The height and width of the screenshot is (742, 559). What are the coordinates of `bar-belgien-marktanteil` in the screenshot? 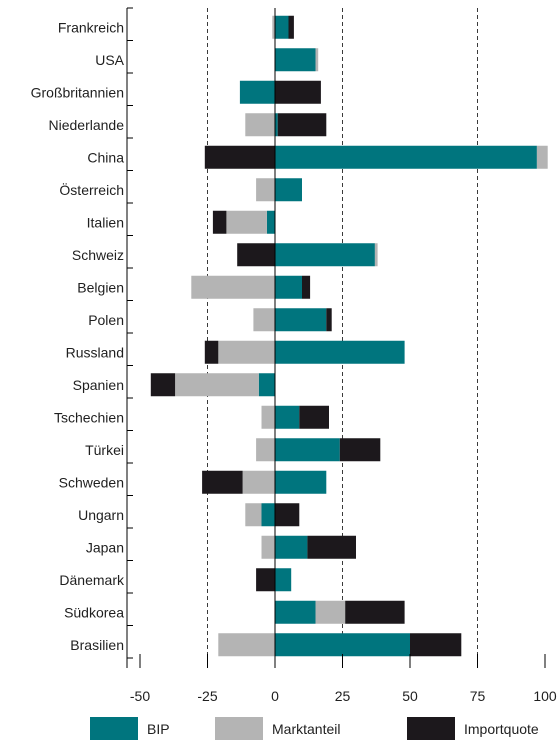 It's located at (233, 287).